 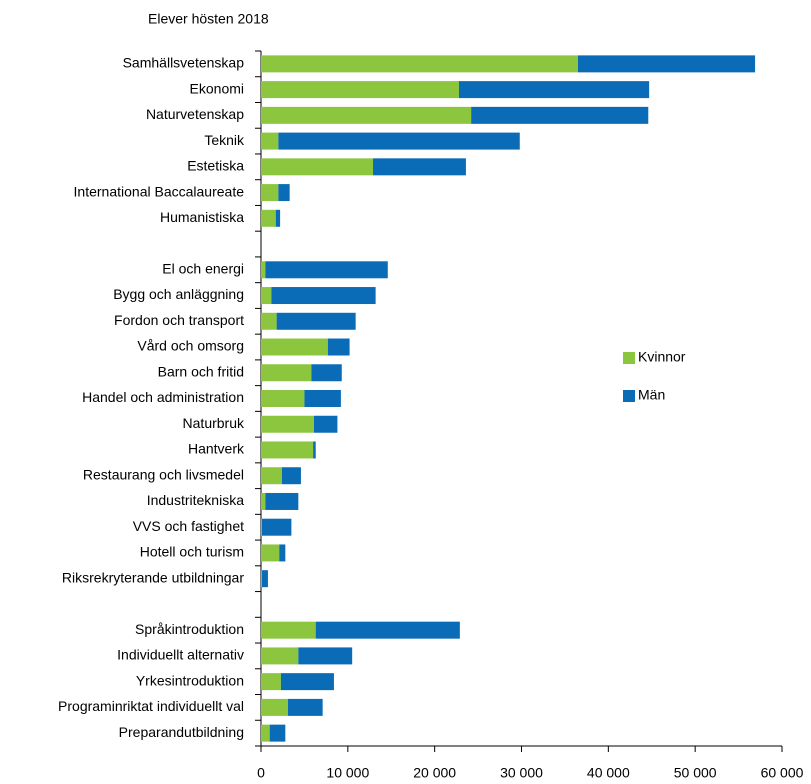 I want to click on y-tick-label: Språkintroduktion, so click(x=189, y=629).